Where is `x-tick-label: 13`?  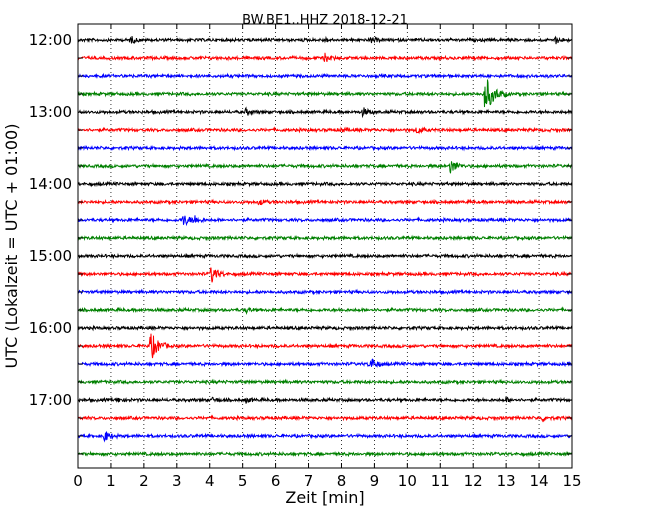
x-tick-label: 13 is located at coordinates (506, 481).